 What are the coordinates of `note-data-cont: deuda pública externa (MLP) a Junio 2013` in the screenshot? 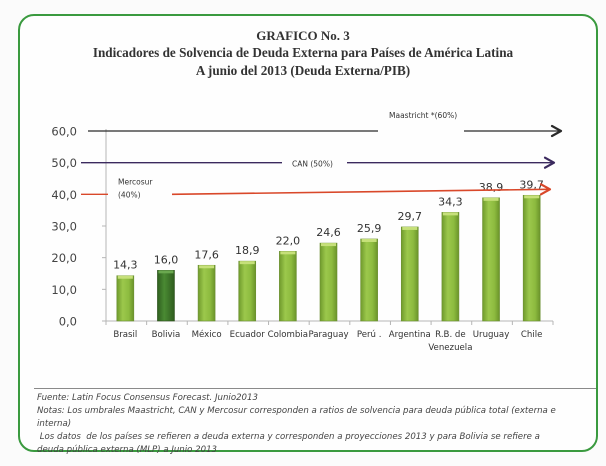 It's located at (127, 450).